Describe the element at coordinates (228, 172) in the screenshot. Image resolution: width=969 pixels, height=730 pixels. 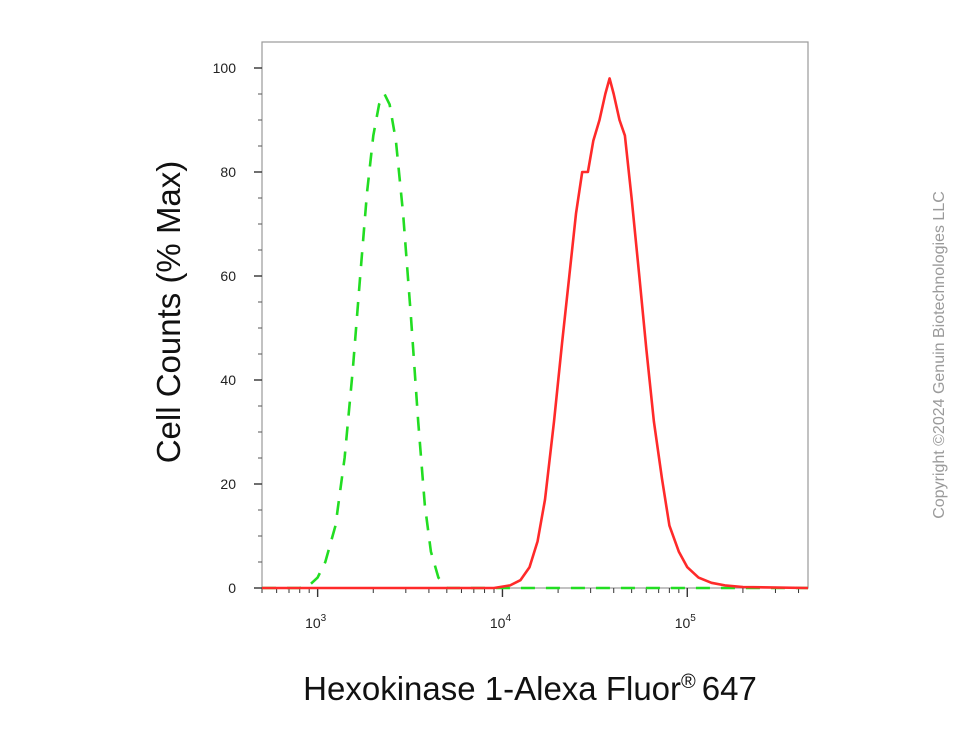
I see `y-tick-label: 80` at that location.